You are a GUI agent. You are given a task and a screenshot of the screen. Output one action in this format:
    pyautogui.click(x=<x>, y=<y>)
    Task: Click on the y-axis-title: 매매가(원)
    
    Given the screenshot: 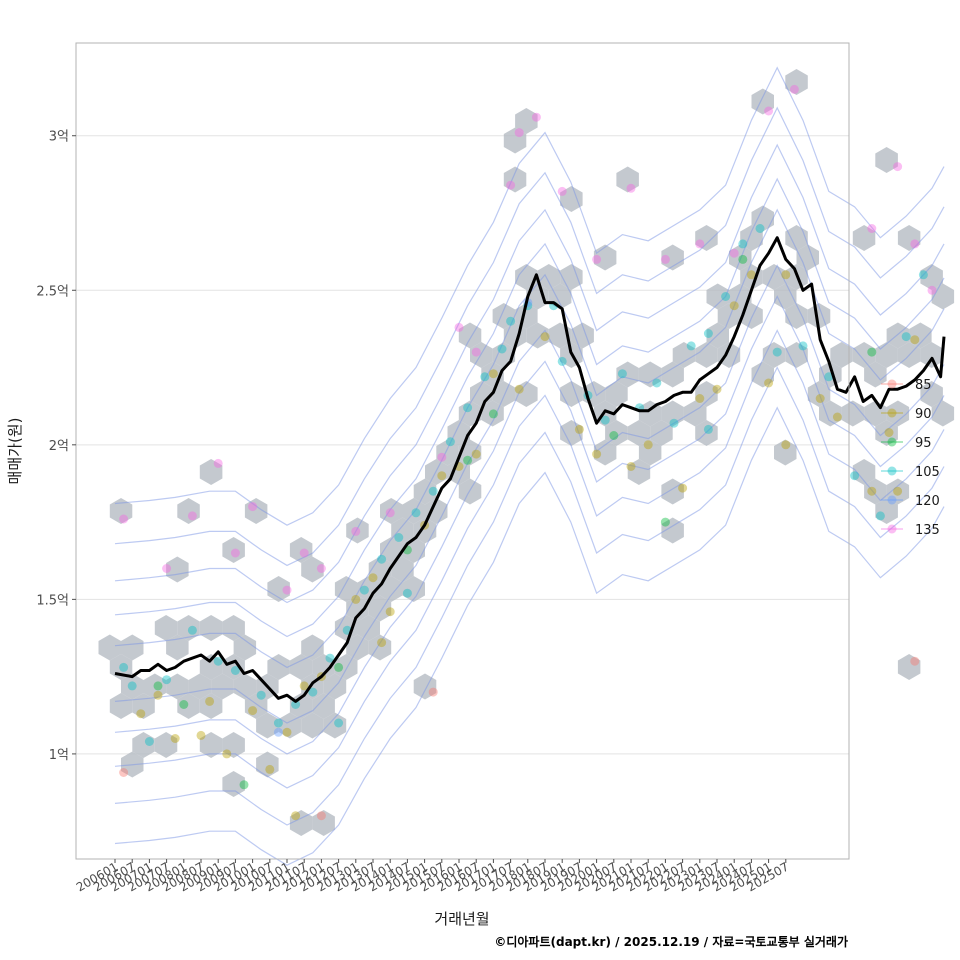 What is the action you would take?
    pyautogui.click(x=15, y=451)
    